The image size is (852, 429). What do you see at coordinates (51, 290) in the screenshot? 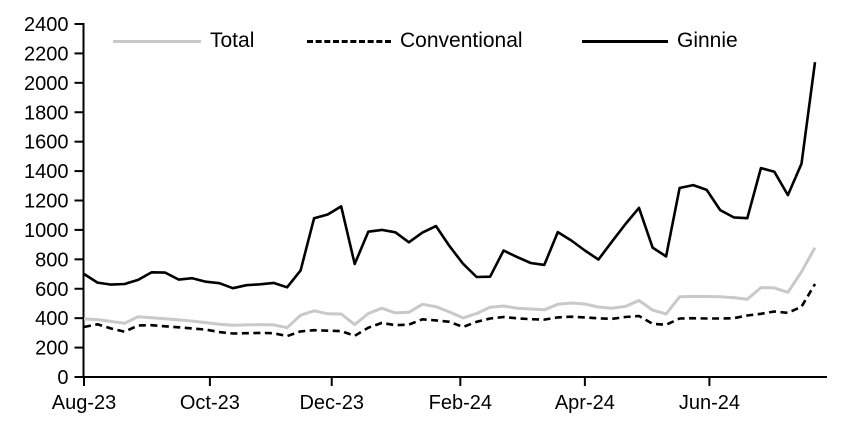
I see `y-tick-label: 600` at bounding box center [51, 290].